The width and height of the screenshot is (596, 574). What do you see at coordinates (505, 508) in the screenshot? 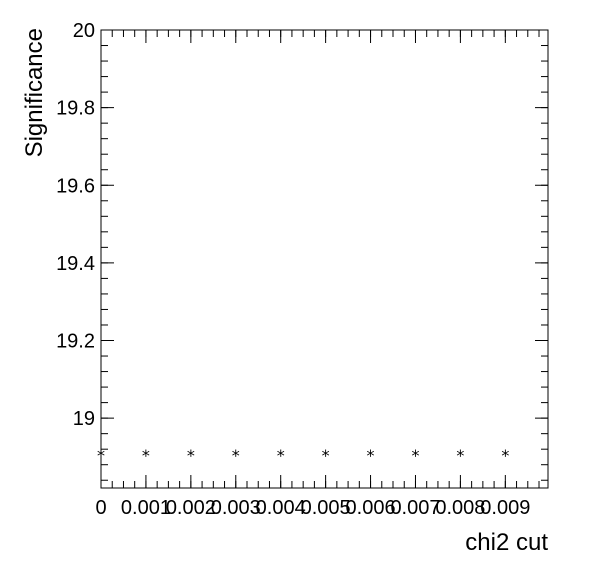
I see `x-tick-label: 0.009` at bounding box center [505, 508].